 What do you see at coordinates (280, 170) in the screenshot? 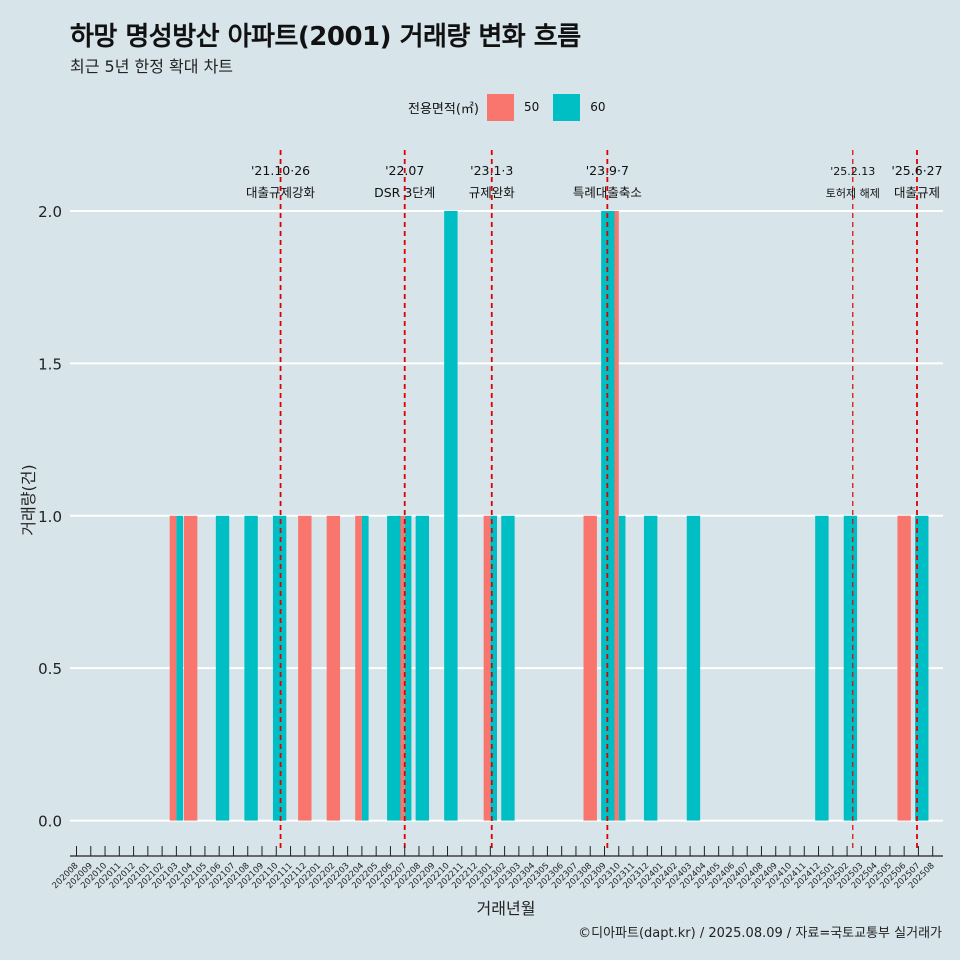
I see `event-date-label: '21.10·26` at bounding box center [280, 170].